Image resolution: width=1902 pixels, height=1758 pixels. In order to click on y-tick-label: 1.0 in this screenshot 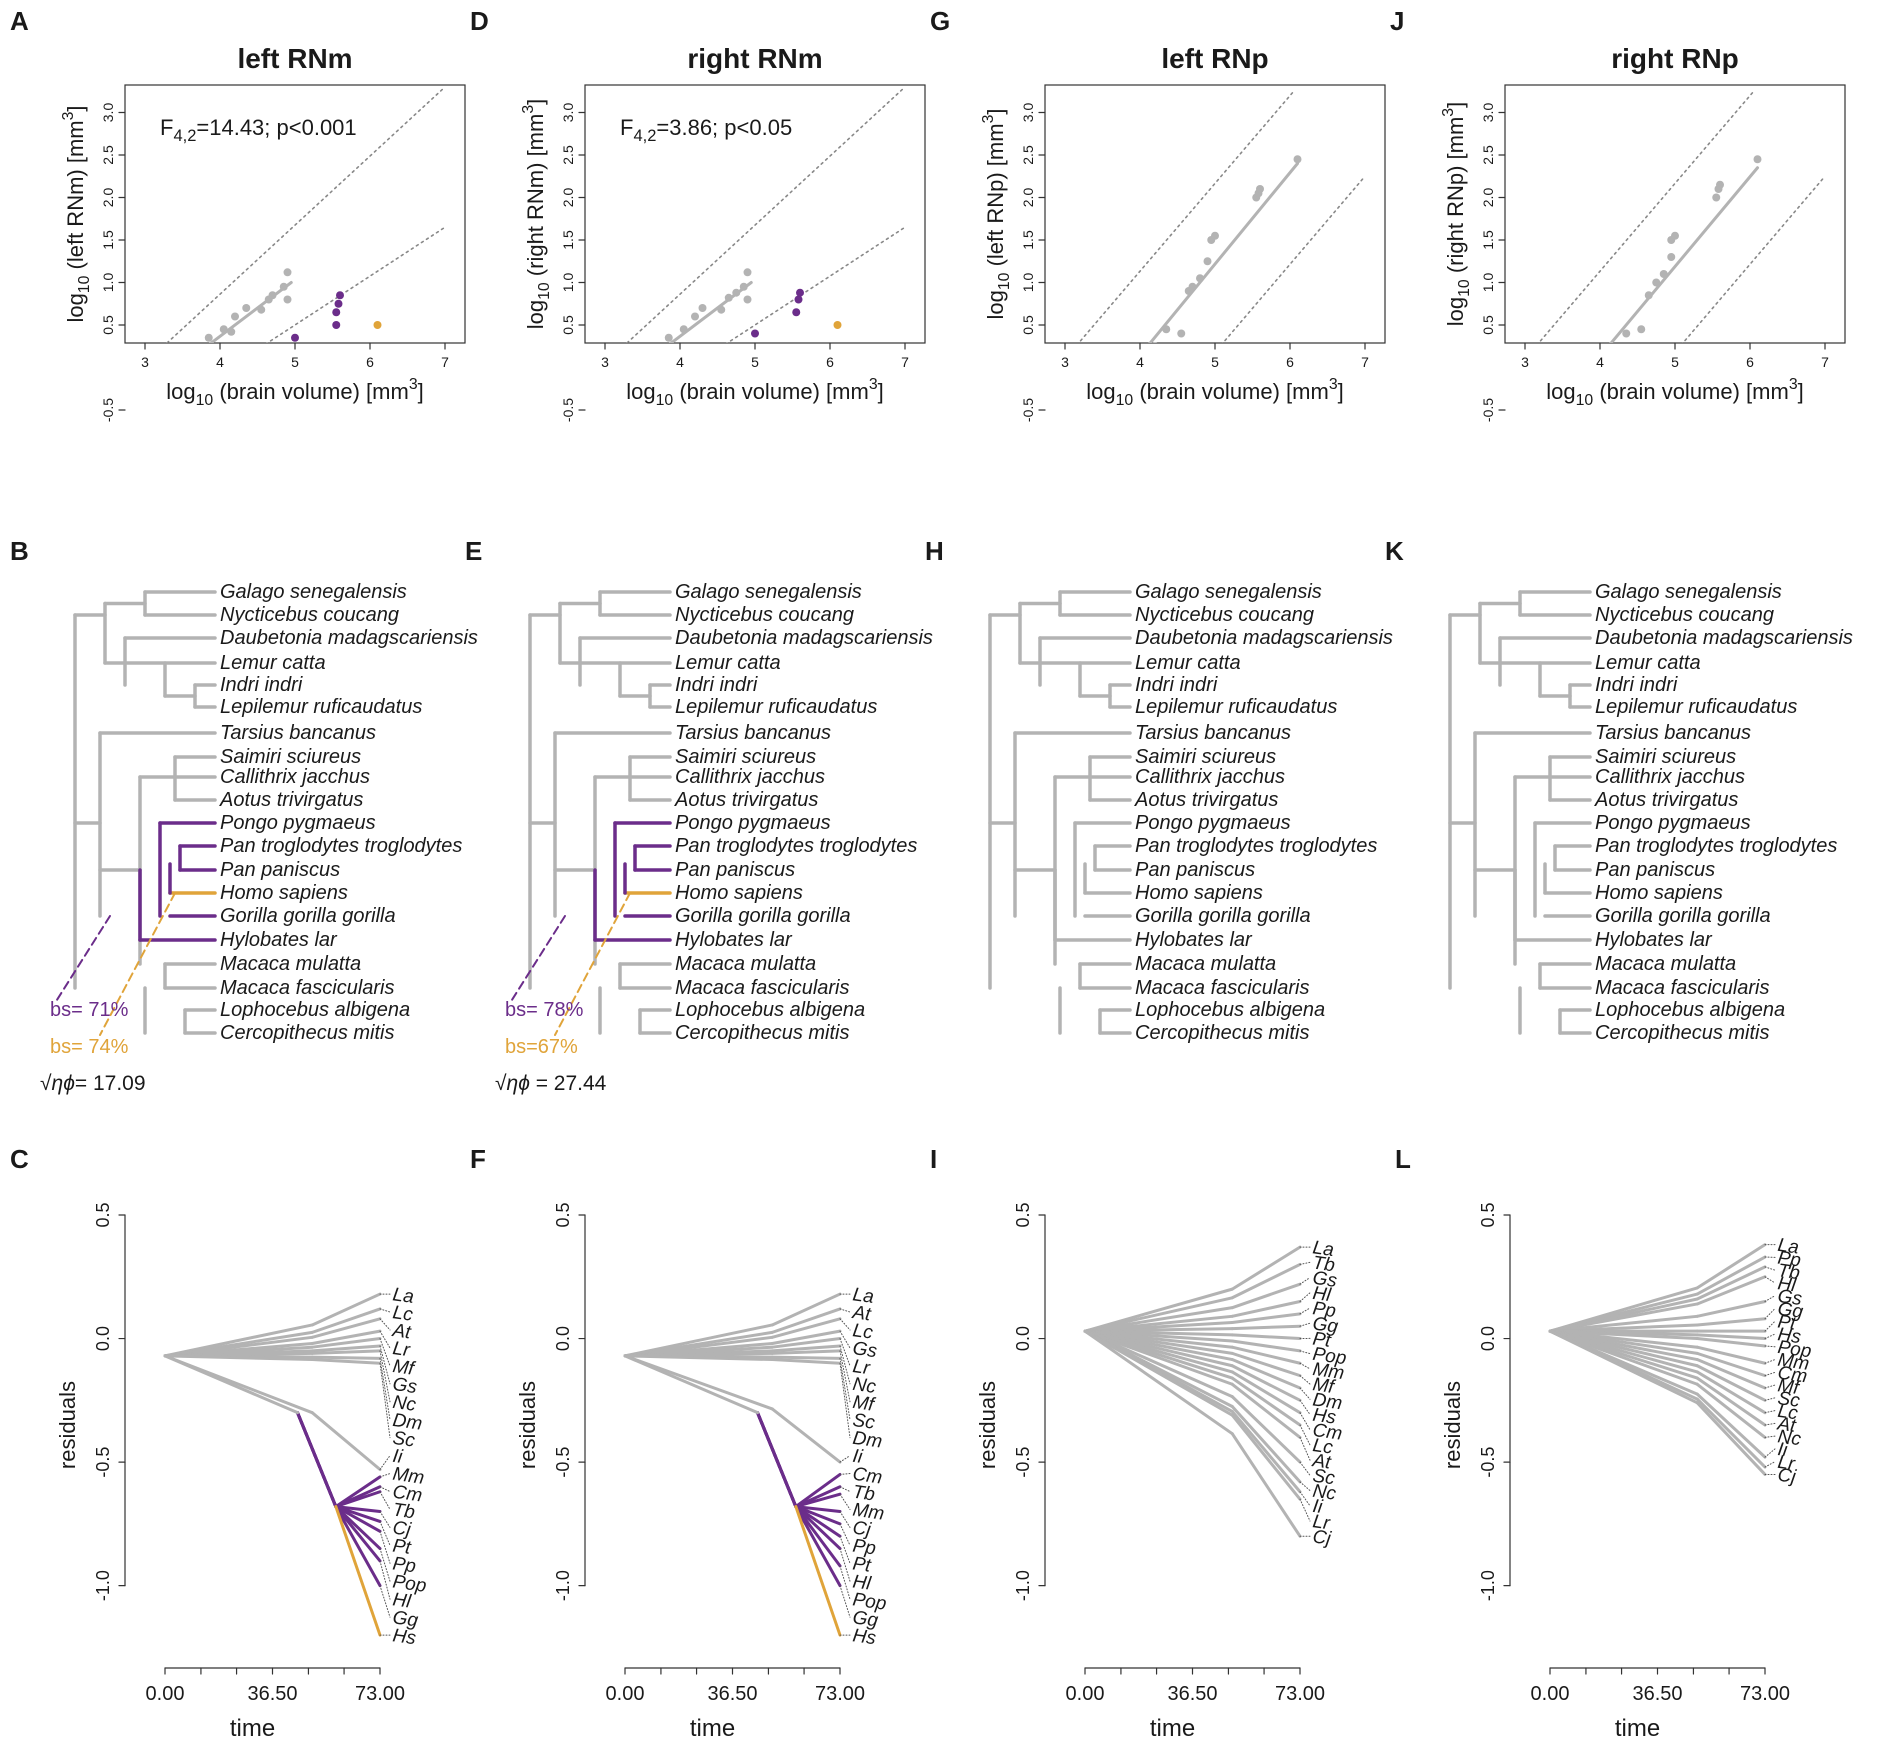, I will do `click(108, 283)`.